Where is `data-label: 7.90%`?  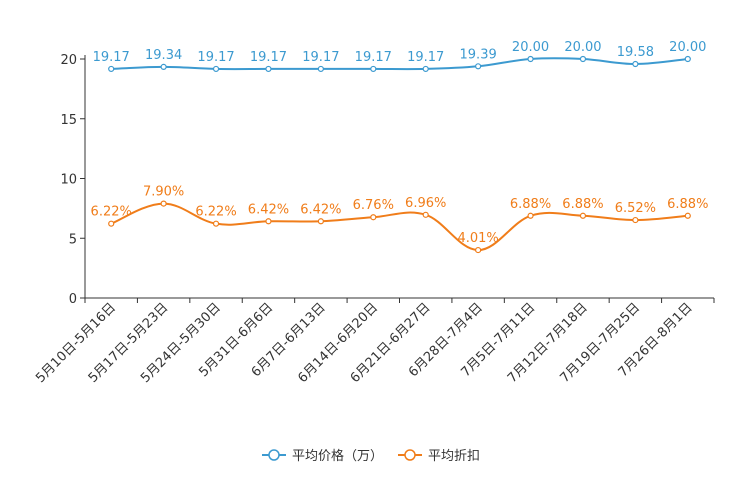
data-label: 7.90% is located at coordinates (163, 192).